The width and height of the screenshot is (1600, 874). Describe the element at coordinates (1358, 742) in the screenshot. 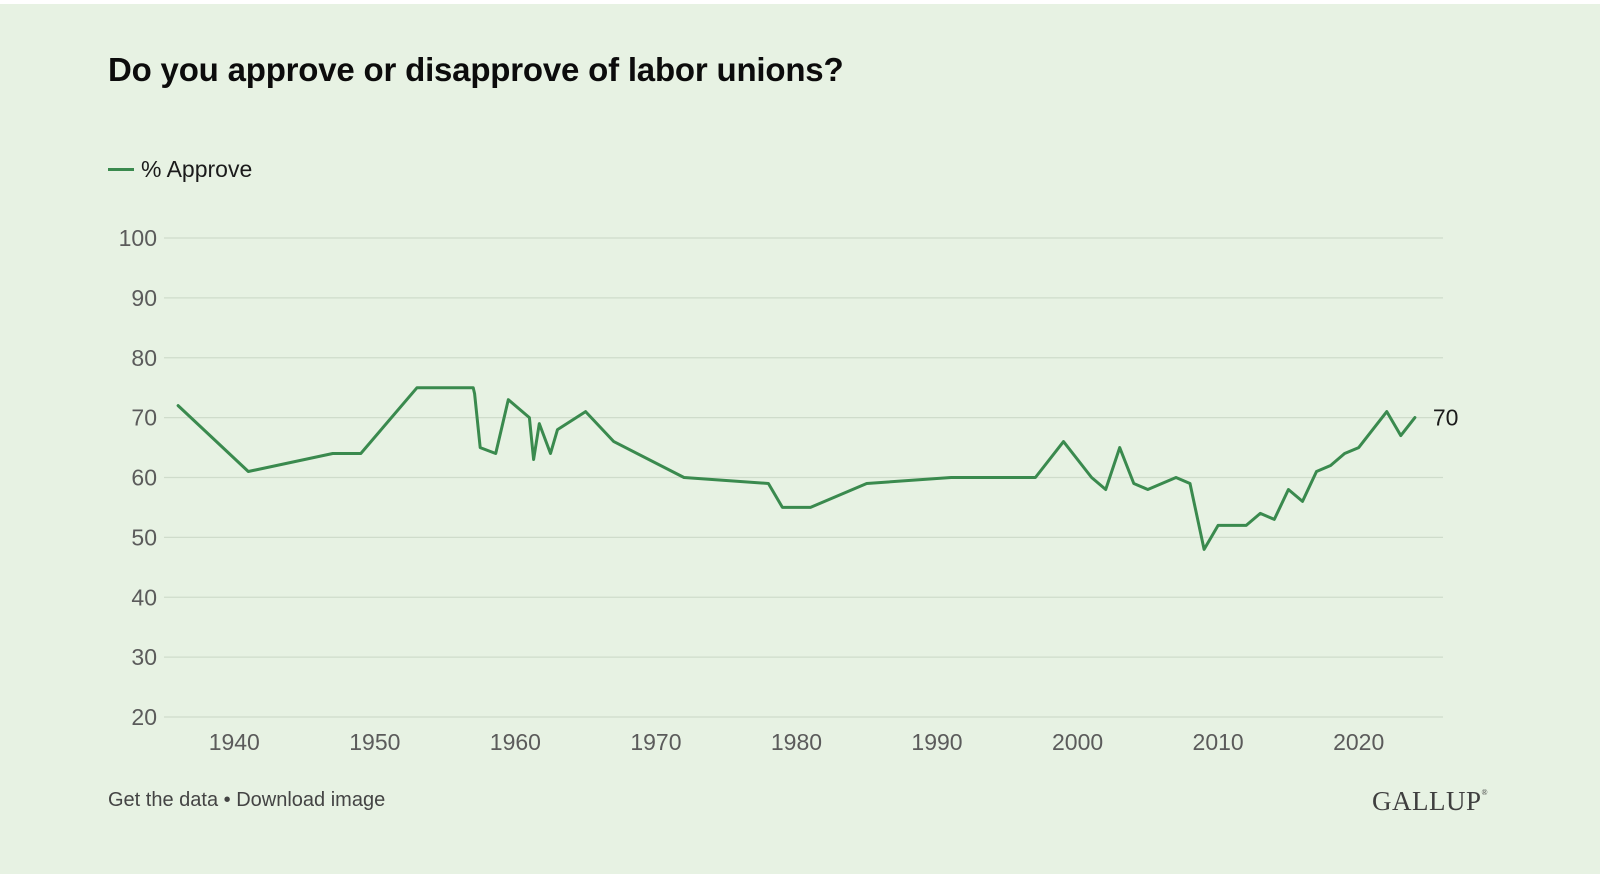

I see `x-tick-label: 2020` at that location.